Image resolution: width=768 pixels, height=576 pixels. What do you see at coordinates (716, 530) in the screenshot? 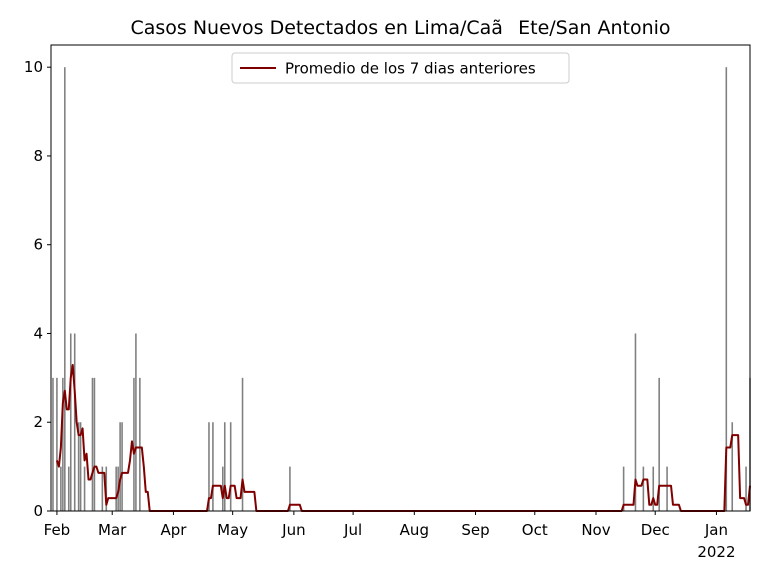
I see `x-tick-label: Jan` at bounding box center [716, 530].